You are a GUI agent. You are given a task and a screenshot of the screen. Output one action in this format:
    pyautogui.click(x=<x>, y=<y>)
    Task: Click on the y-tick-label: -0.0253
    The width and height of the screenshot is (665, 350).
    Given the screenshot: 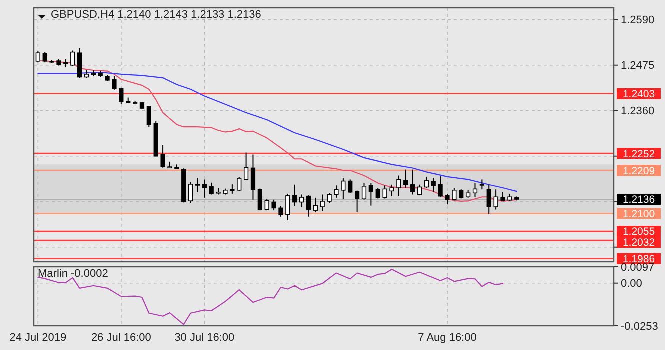 What is the action you would take?
    pyautogui.click(x=639, y=326)
    